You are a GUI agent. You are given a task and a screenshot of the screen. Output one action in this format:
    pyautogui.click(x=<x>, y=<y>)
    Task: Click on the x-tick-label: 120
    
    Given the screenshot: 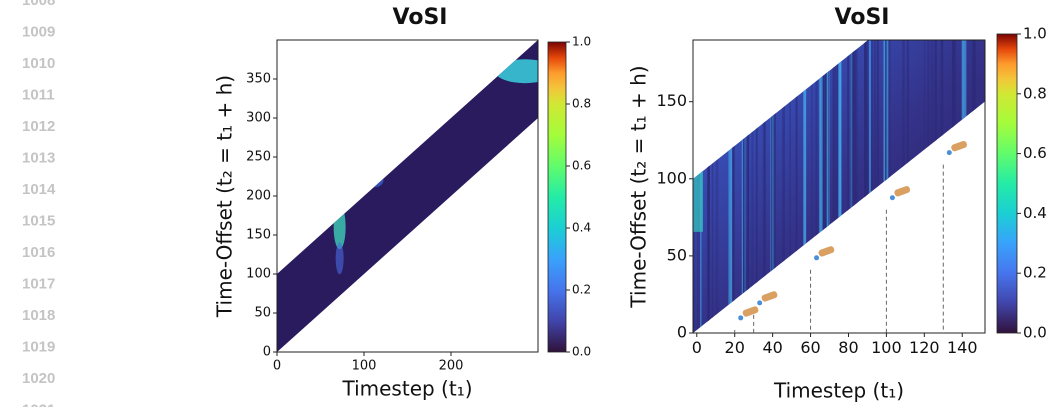 What is the action you would take?
    pyautogui.click(x=924, y=347)
    